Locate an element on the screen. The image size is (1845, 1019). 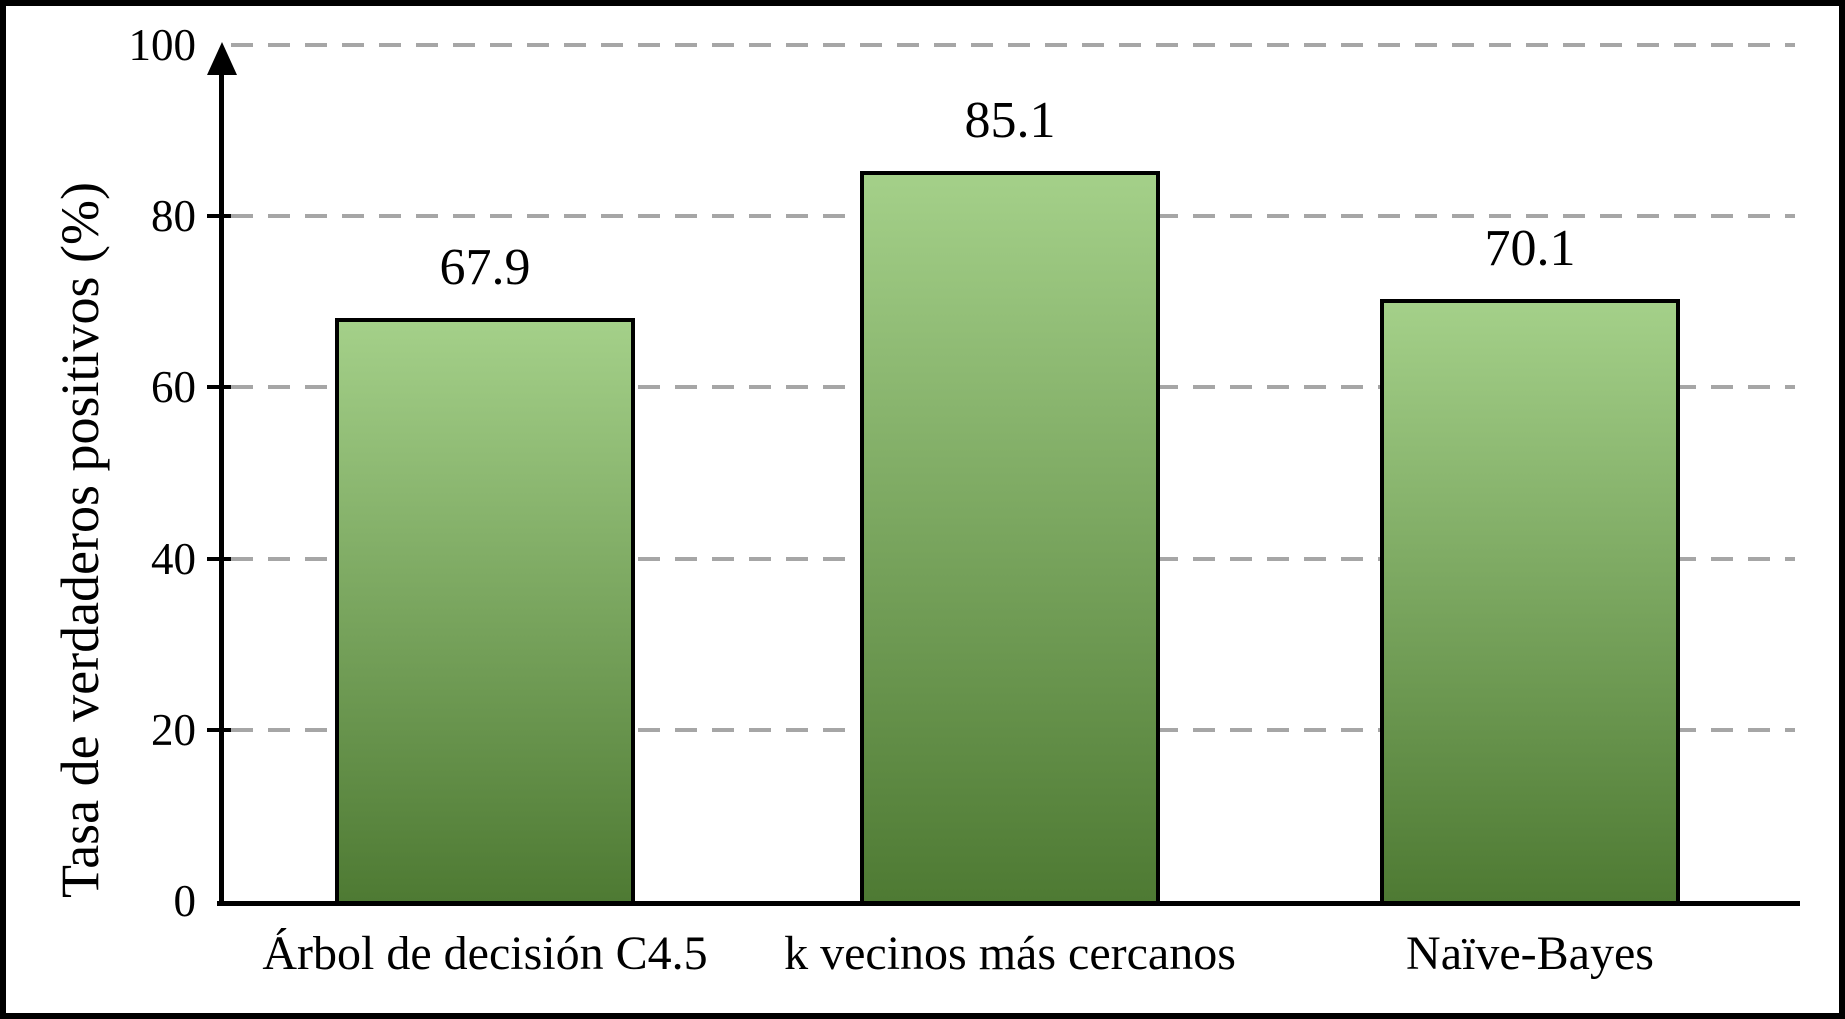
x-axis-line is located at coordinates (1008, 903).